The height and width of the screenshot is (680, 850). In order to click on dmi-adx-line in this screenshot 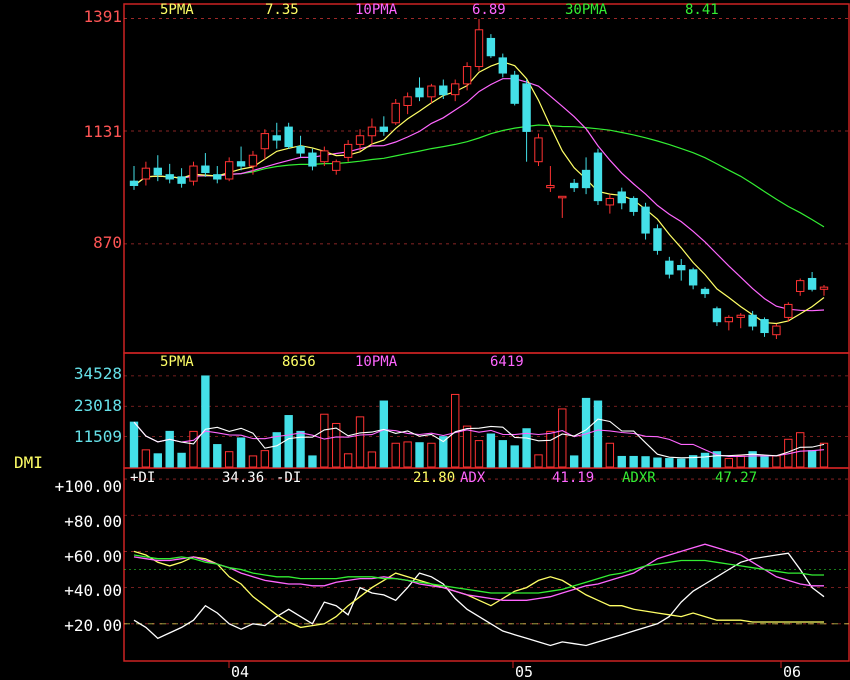, I will do `click(478, 572)`.